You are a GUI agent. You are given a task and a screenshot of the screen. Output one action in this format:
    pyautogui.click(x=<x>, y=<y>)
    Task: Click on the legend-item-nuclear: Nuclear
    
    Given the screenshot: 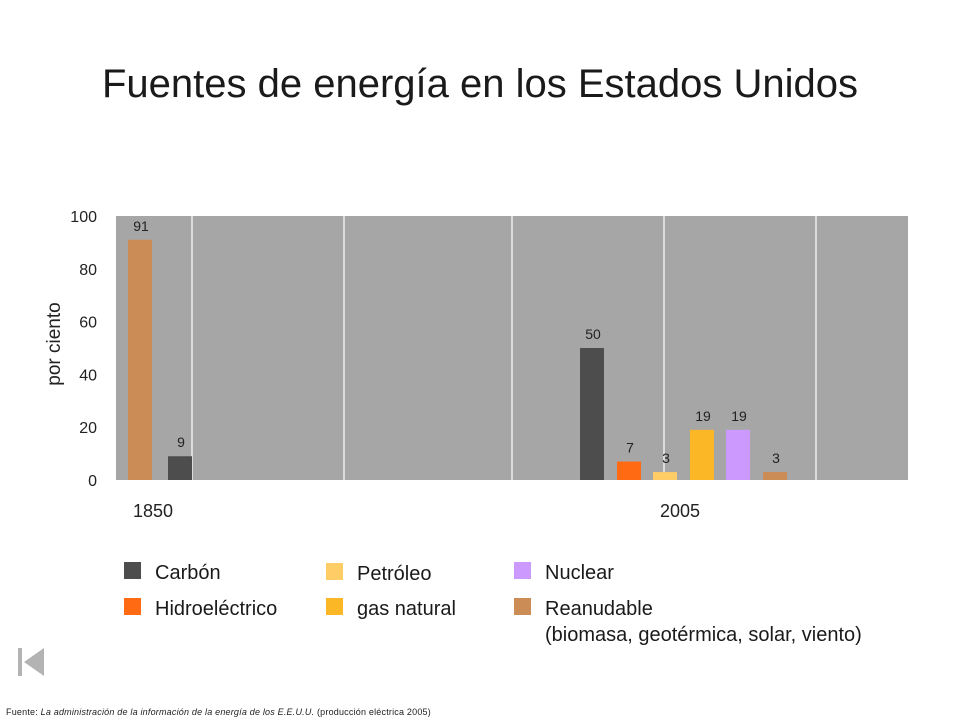 What is the action you would take?
    pyautogui.click(x=564, y=573)
    